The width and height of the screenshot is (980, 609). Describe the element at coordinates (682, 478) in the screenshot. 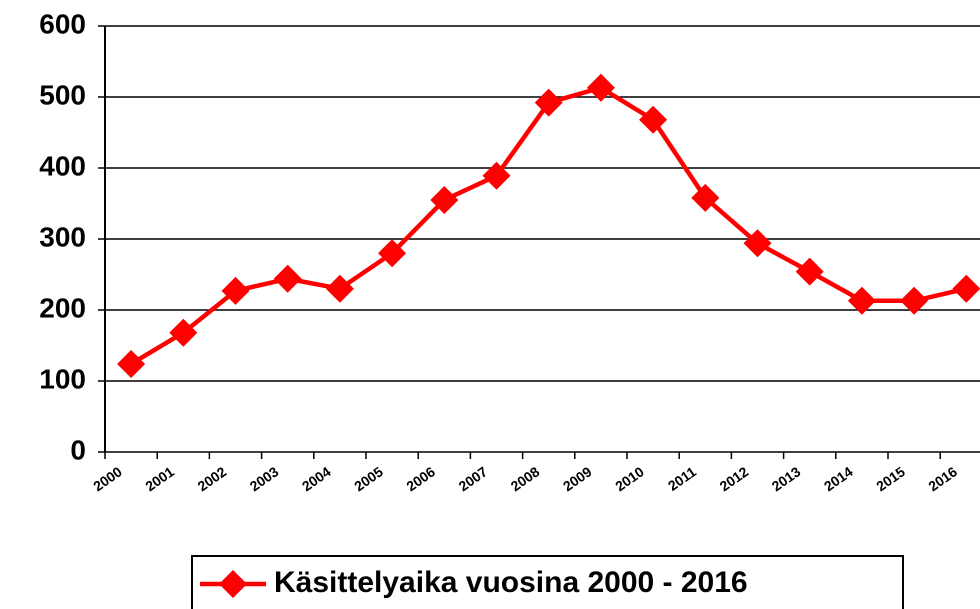

I see `x-tick-label: 2011` at that location.